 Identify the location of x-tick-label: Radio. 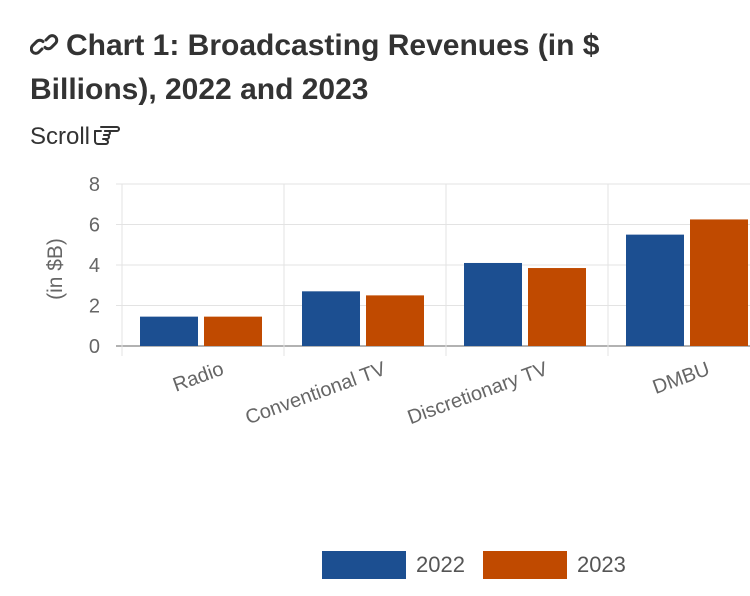
(198, 377).